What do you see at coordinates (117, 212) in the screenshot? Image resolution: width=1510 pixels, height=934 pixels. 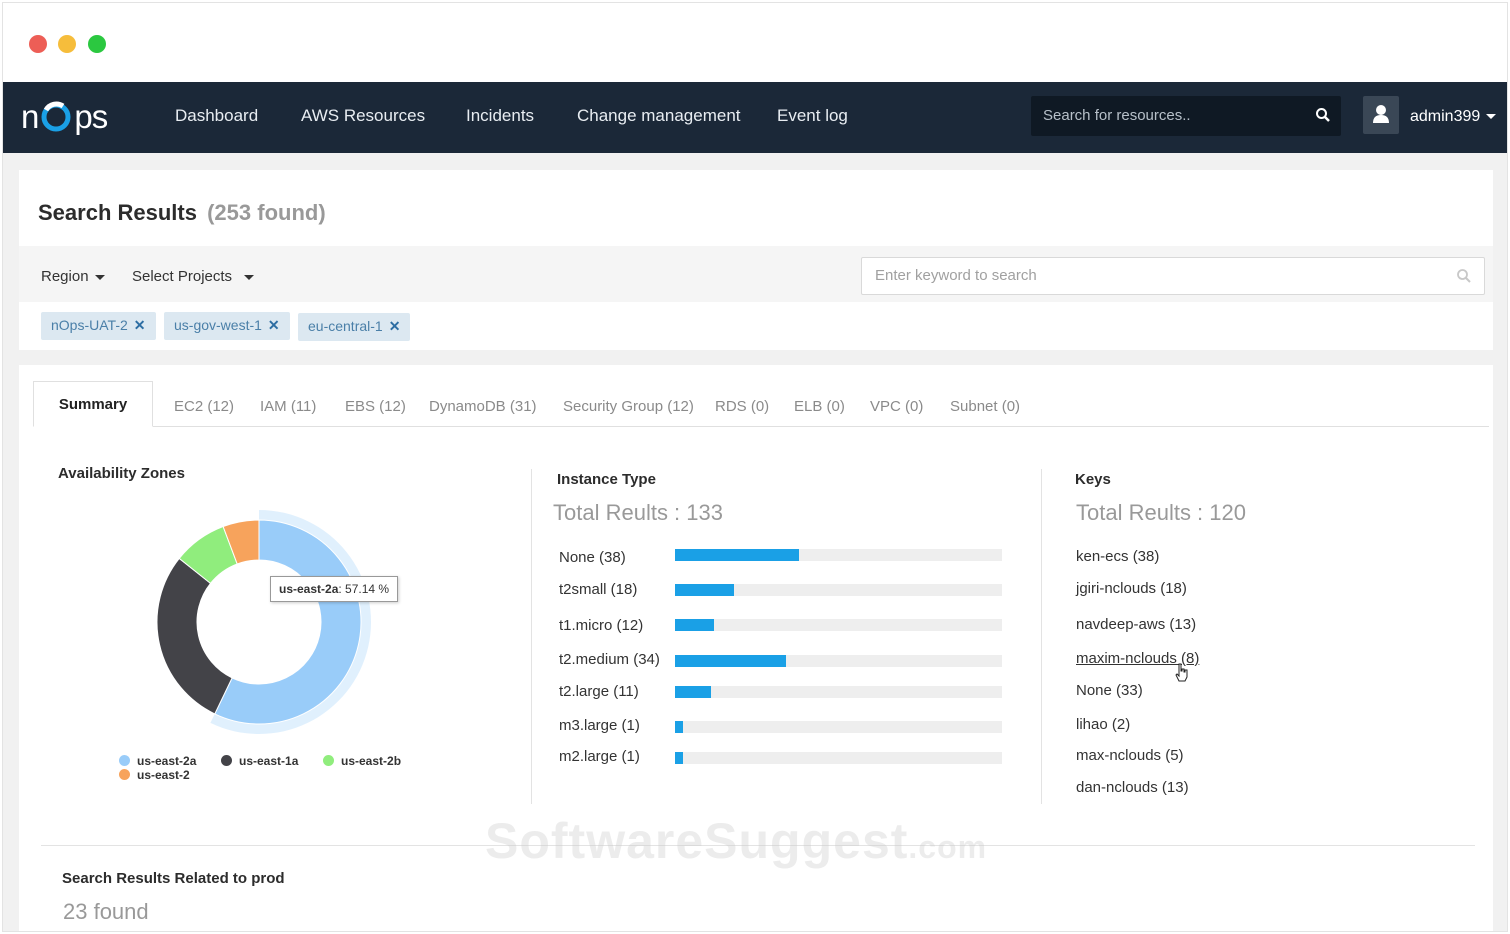 I see `page-title-text: Search Results` at bounding box center [117, 212].